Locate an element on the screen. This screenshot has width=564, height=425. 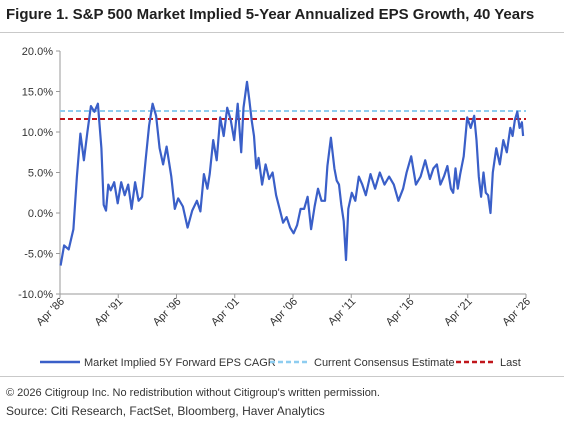
x-tick-label: Apr '26 is located at coordinates (516, 312).